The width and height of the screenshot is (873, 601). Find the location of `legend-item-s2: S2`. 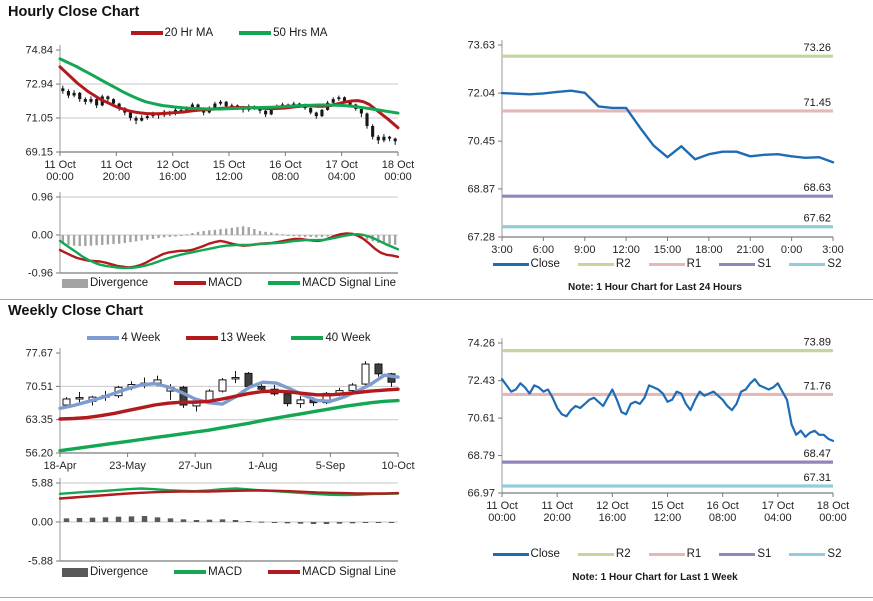

legend-item-s2: S2 is located at coordinates (815, 264).